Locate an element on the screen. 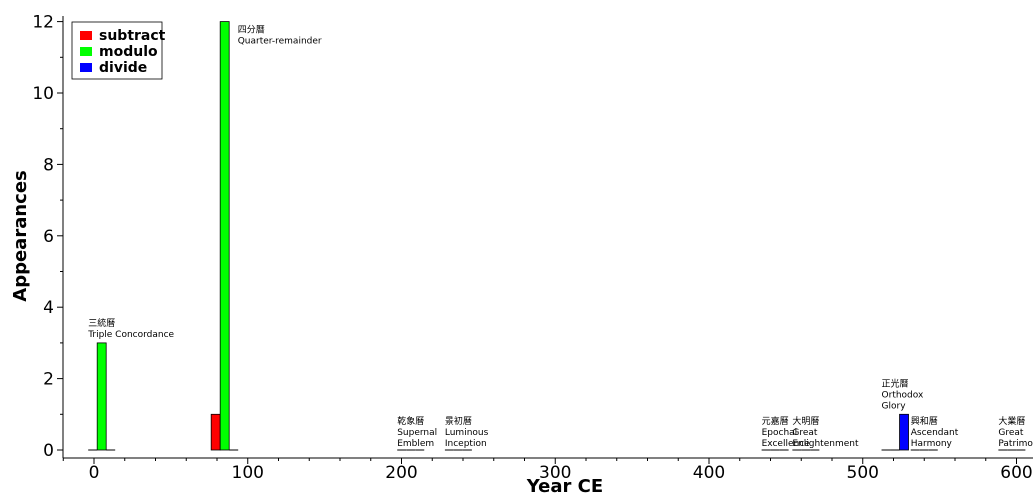  annotation-label: Enlightenment is located at coordinates (825, 444).